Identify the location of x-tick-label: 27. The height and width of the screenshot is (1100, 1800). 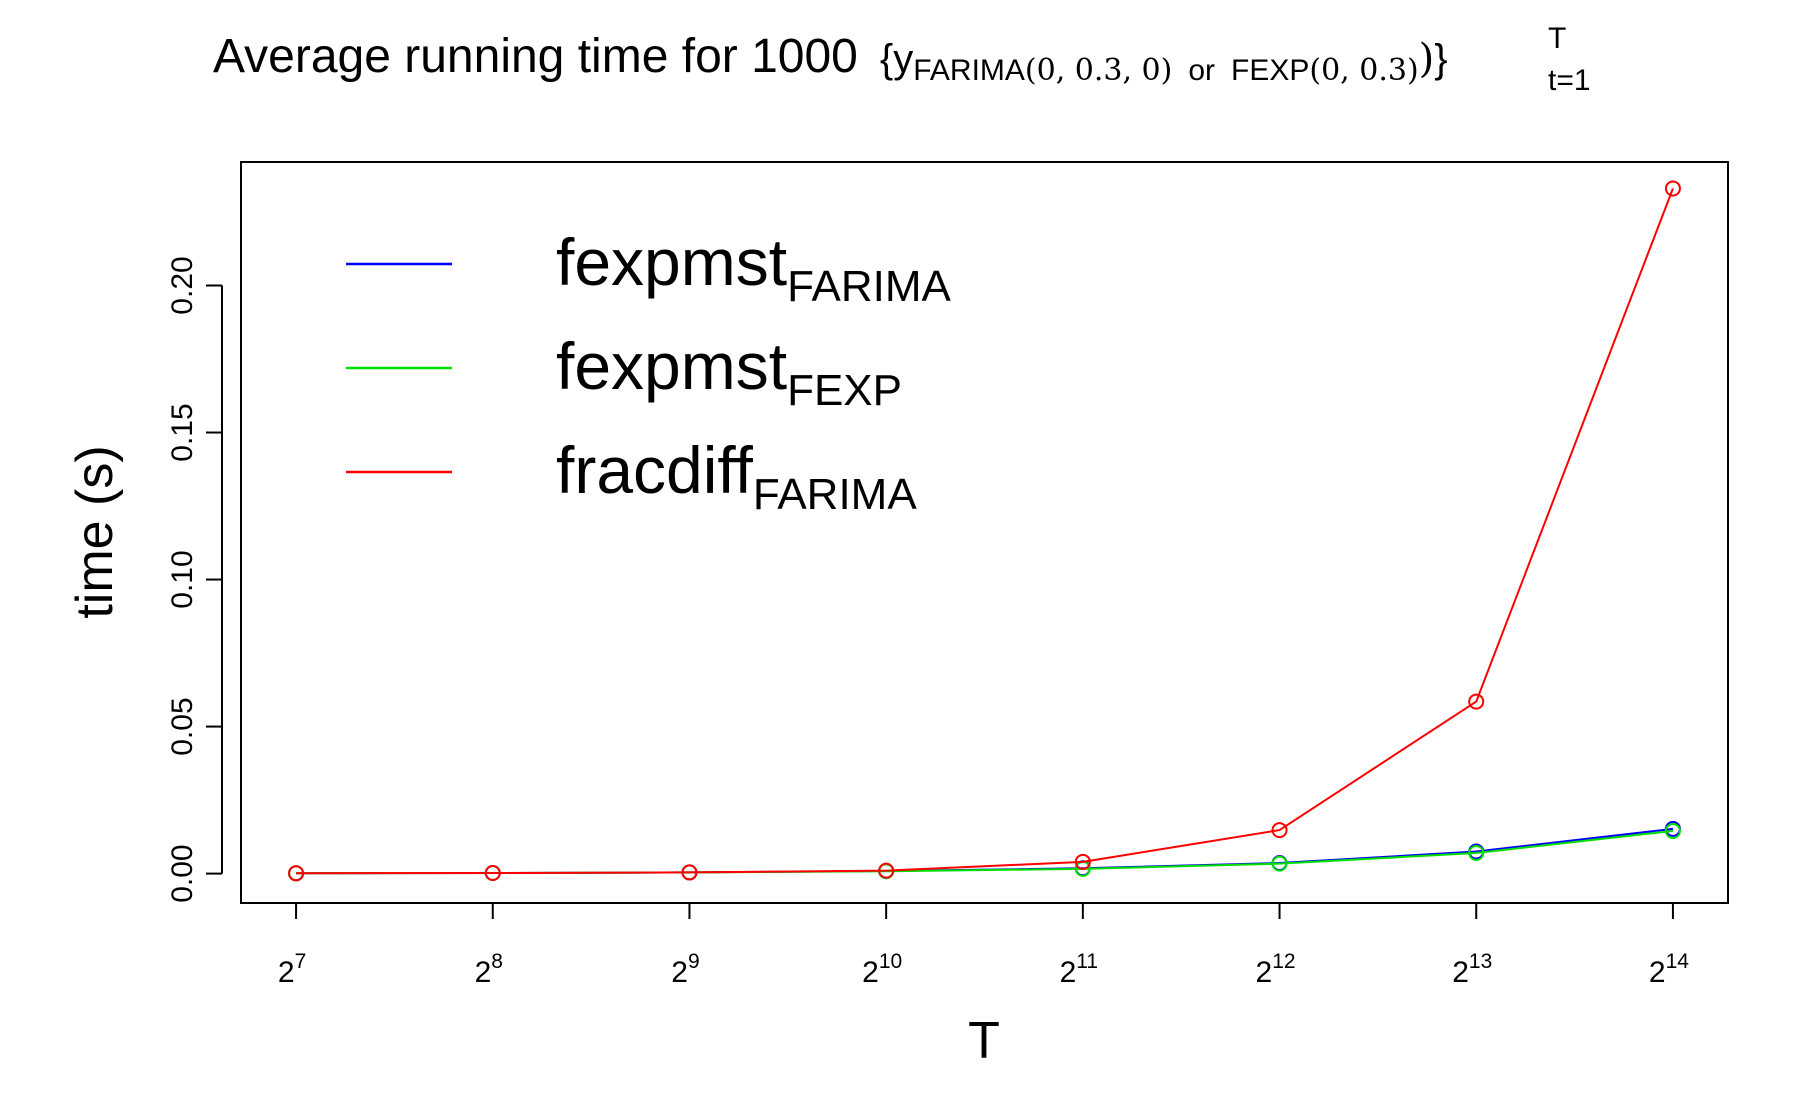
(292, 969).